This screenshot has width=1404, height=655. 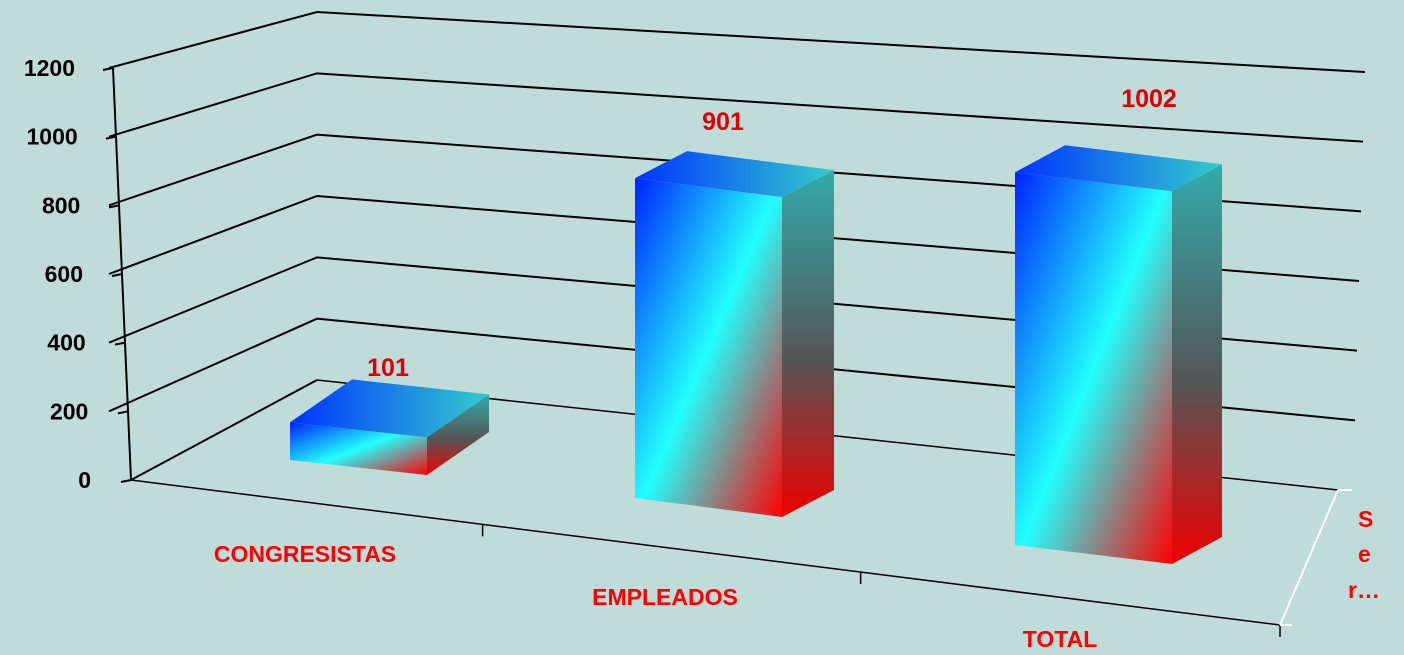 What do you see at coordinates (723, 122) in the screenshot?
I see `data-label: 901` at bounding box center [723, 122].